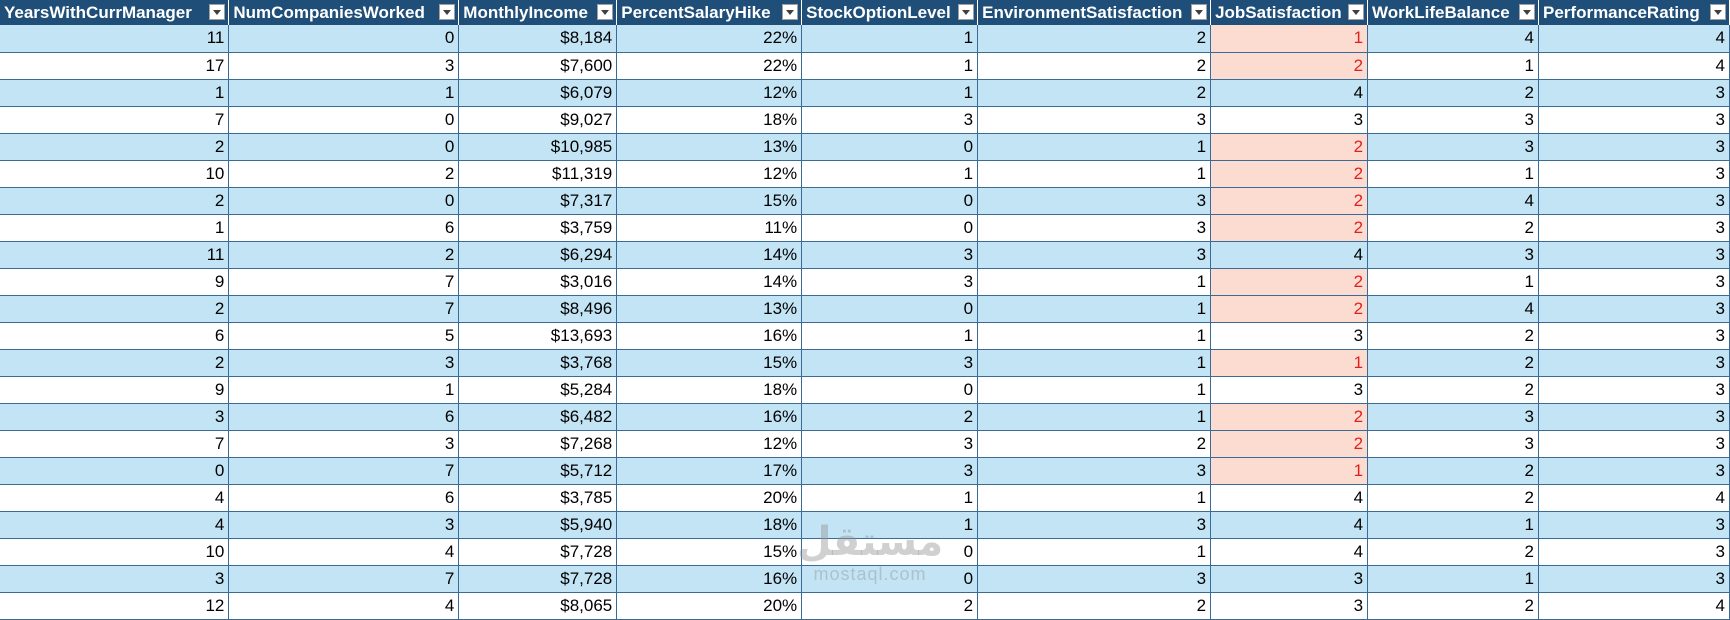  Describe the element at coordinates (709, 12) in the screenshot. I see `column-header-percentsalaryhike: PercentSalaryHike` at that location.